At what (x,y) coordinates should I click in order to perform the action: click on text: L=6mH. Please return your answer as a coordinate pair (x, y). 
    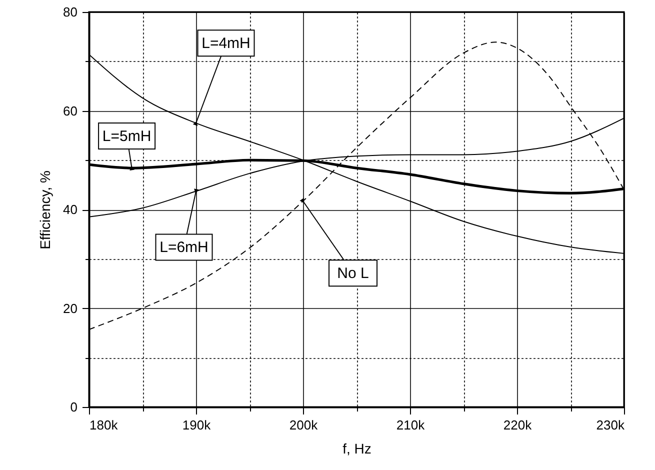
    Looking at the image, I should click on (184, 247).